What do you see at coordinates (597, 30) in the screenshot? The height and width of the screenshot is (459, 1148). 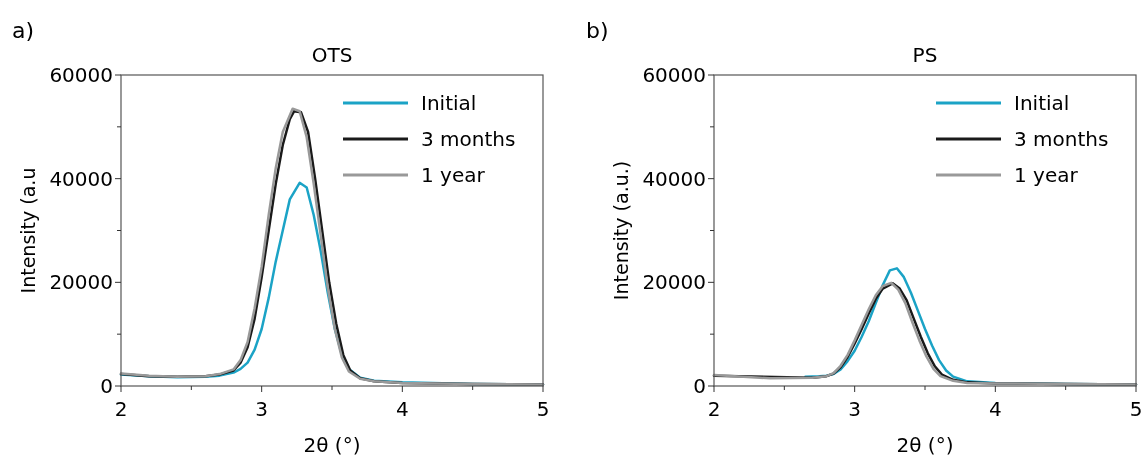 I see `text: b)` at bounding box center [597, 30].